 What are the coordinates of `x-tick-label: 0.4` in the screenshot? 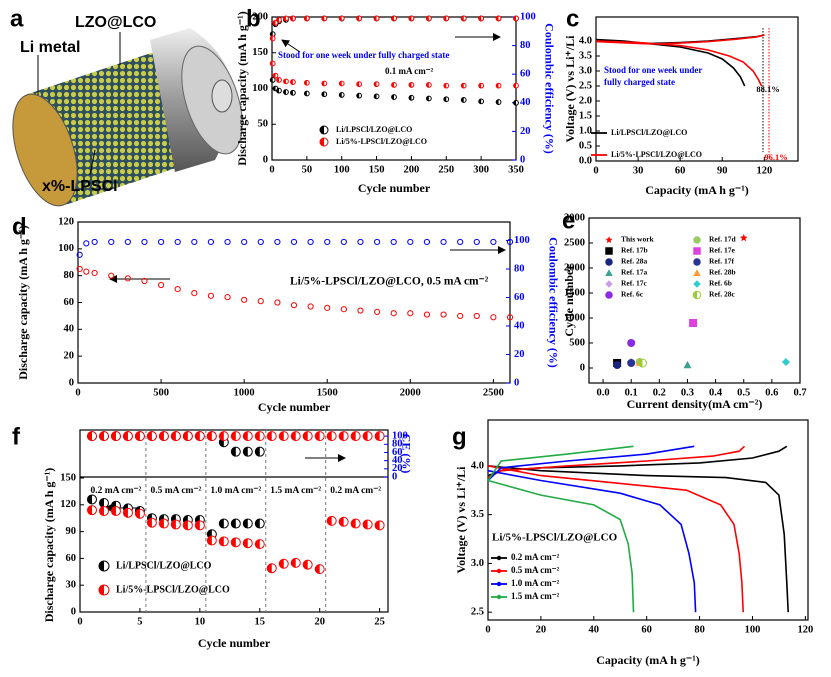 It's located at (716, 392).